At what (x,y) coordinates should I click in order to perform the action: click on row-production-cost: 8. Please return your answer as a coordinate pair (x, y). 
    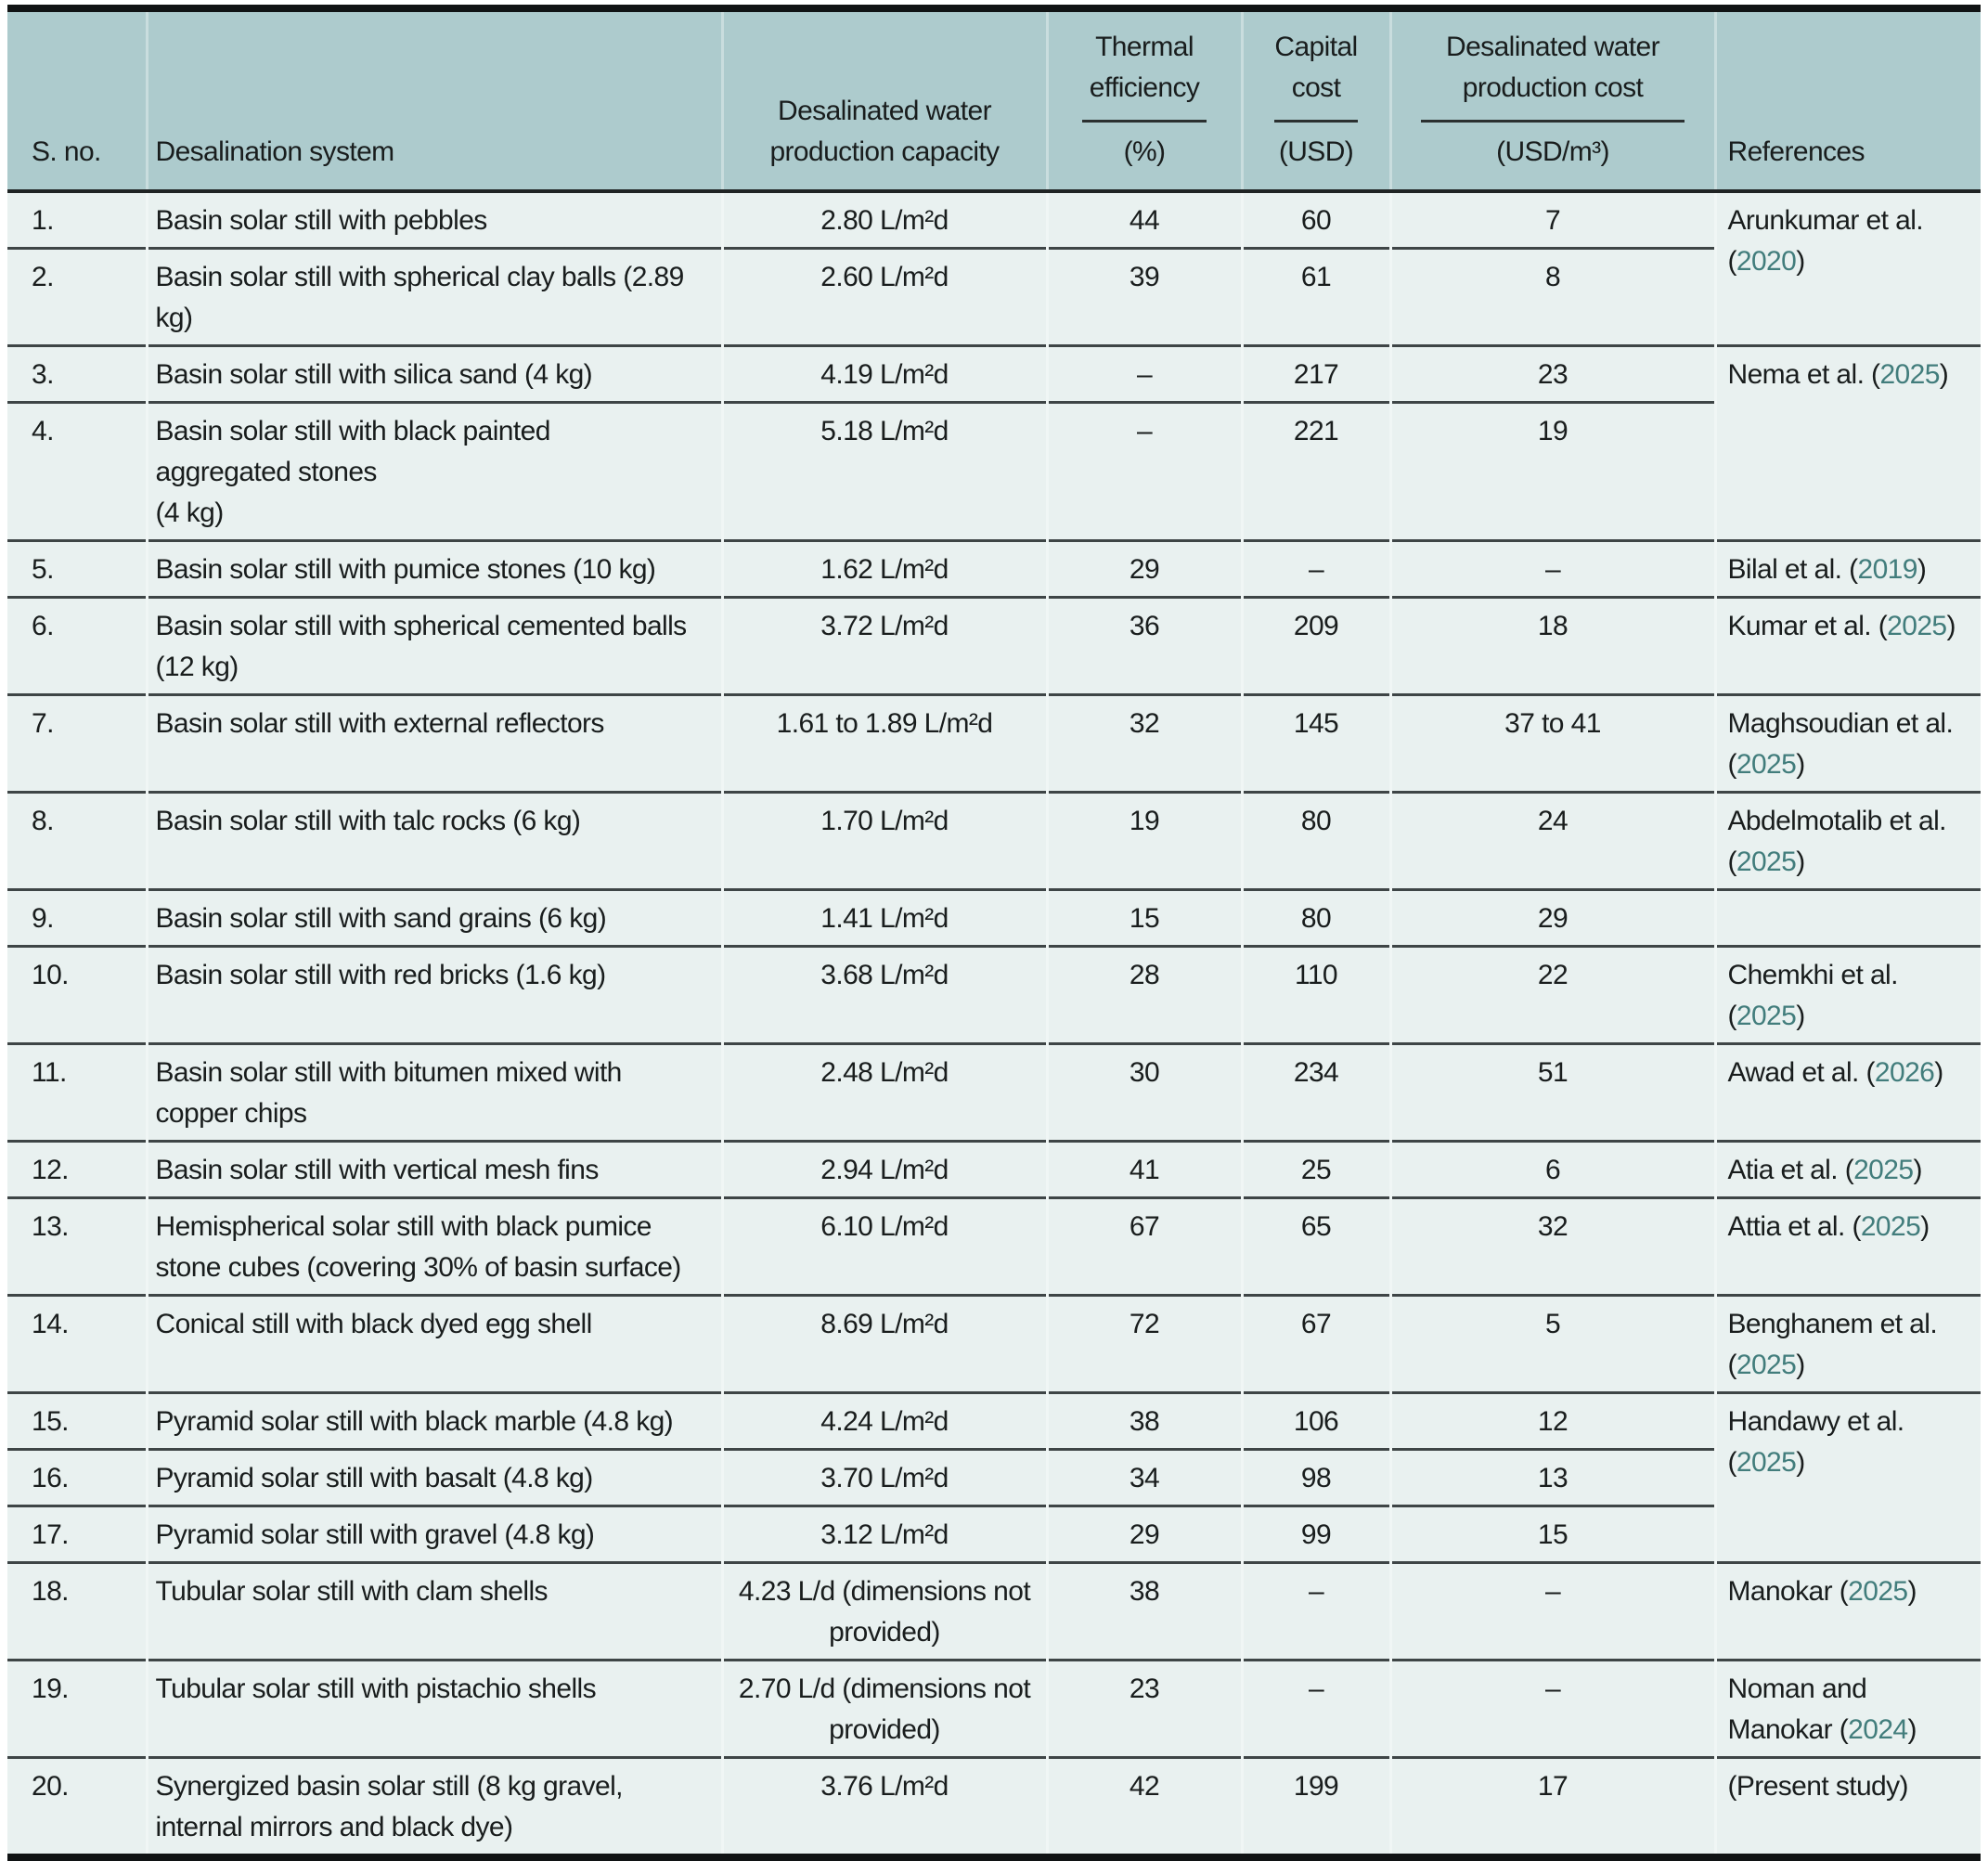
    Looking at the image, I should click on (1551, 296).